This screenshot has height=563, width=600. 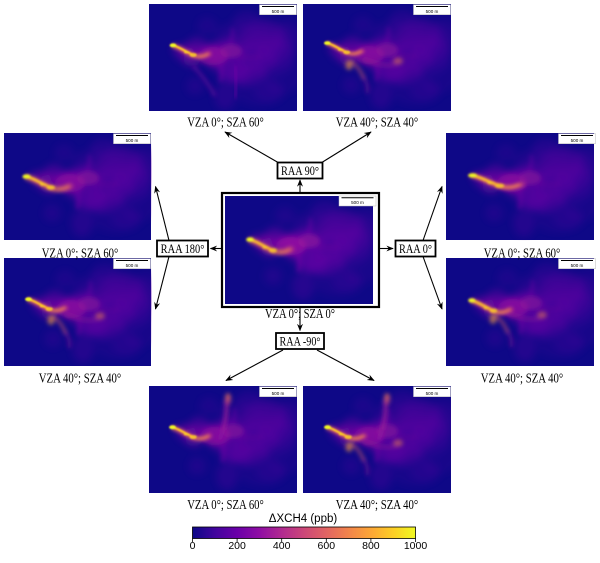 What do you see at coordinates (371, 546) in the screenshot?
I see `svg-text: 800` at bounding box center [371, 546].